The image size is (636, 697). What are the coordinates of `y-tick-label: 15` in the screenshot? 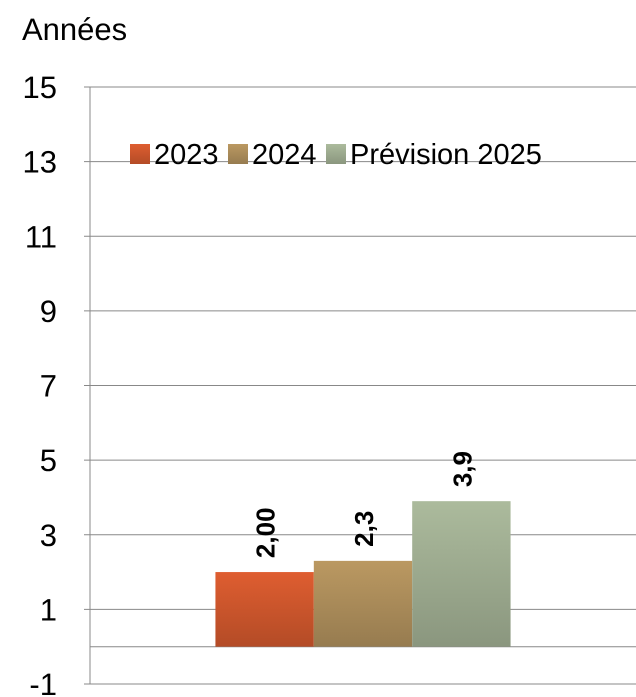 It's located at (39, 87).